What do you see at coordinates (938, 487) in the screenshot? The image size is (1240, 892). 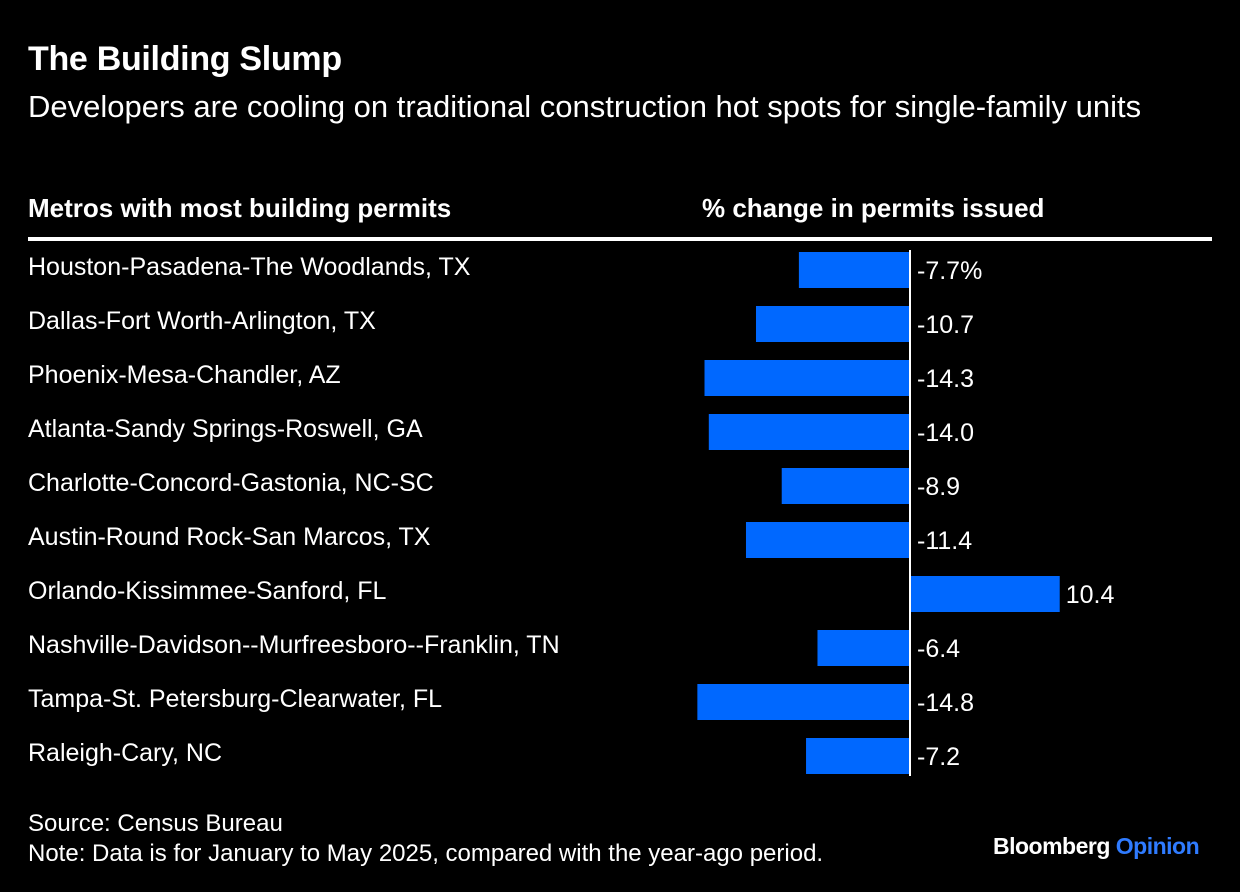 I see `value-label: -8.9` at bounding box center [938, 487].